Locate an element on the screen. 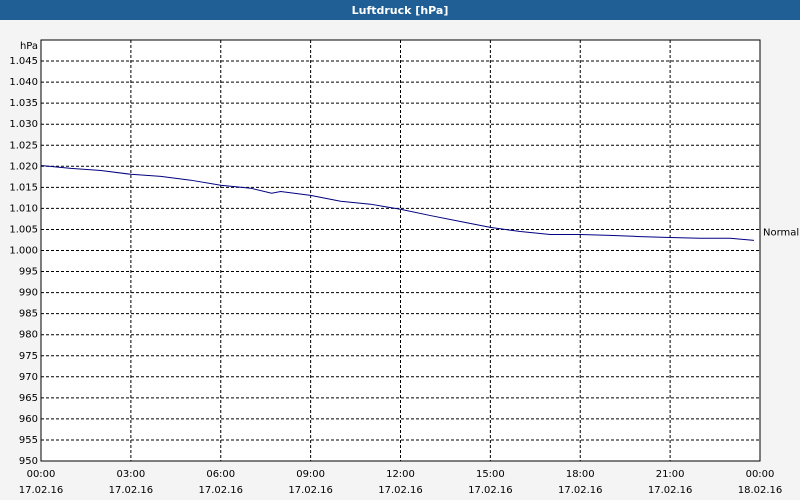  window-title: Luftdruck [hPa] is located at coordinates (400, 10).